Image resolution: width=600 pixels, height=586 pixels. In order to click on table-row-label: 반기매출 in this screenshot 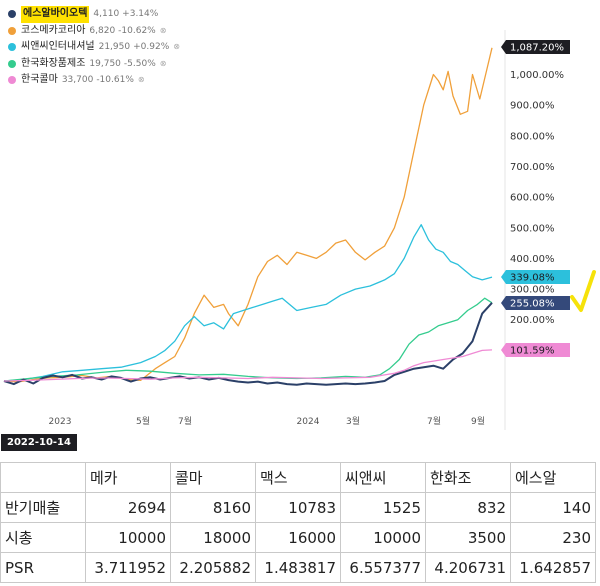, I will do `click(43, 507)`.